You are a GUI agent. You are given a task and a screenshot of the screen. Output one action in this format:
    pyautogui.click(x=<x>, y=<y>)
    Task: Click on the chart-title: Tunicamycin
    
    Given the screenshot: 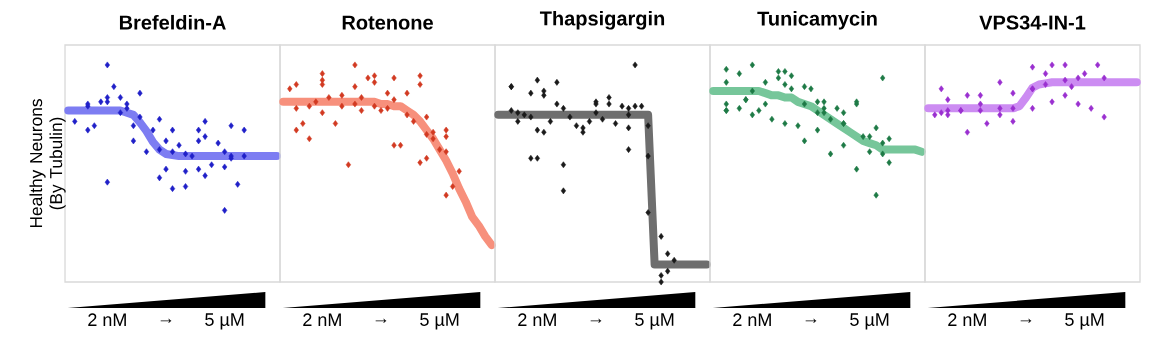 What is the action you would take?
    pyautogui.click(x=817, y=20)
    